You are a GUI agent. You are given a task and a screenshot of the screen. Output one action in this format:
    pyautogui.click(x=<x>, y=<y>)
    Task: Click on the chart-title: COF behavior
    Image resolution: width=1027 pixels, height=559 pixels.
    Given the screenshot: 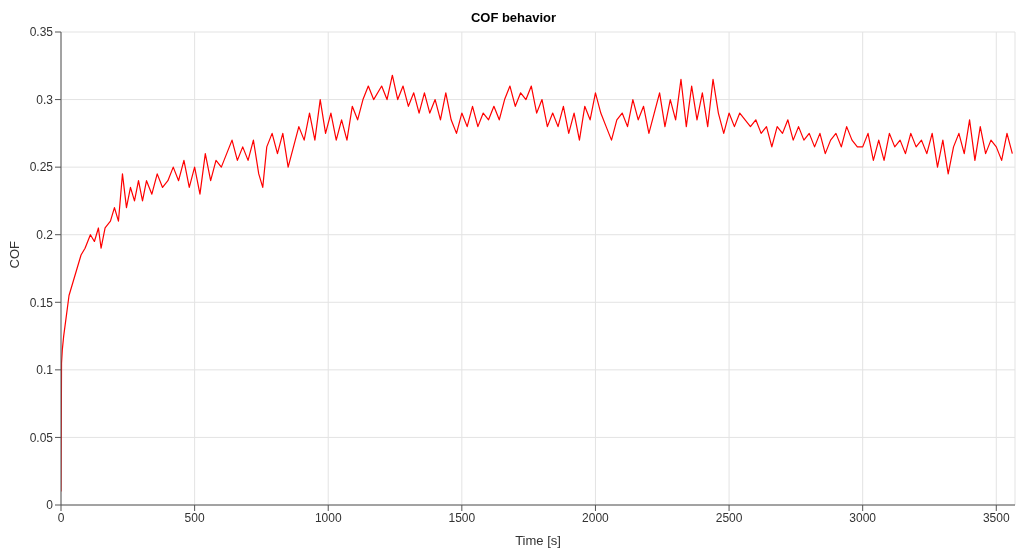 What is the action you would take?
    pyautogui.click(x=513, y=17)
    